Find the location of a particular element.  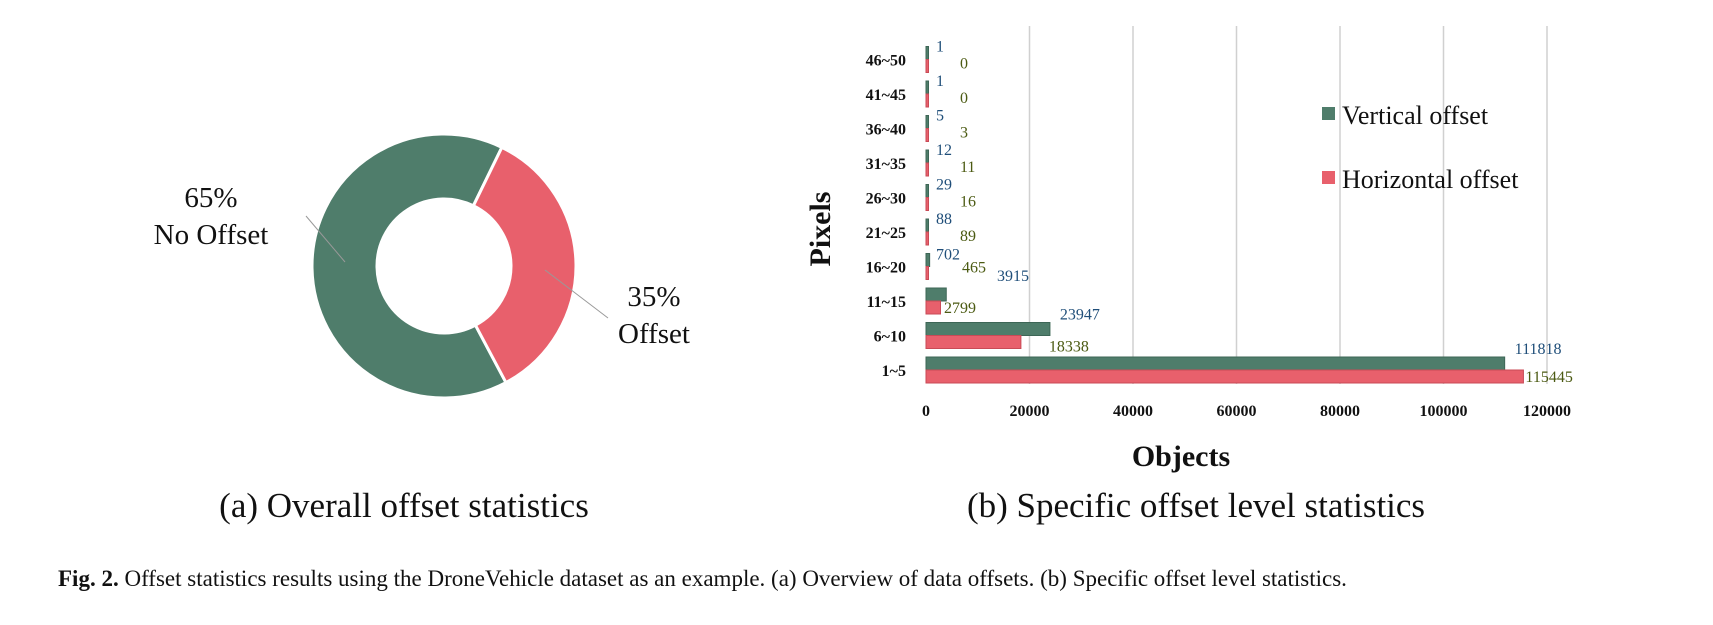

legend-label-horizontal: Horizontal offset is located at coordinates (1430, 179).